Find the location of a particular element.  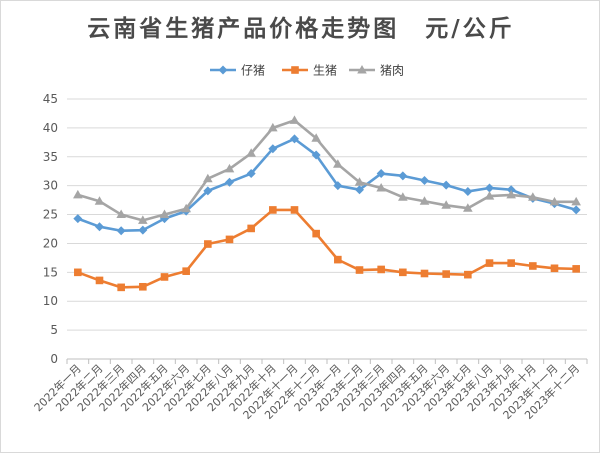

y-tick-label: 5 is located at coordinates (54, 330).